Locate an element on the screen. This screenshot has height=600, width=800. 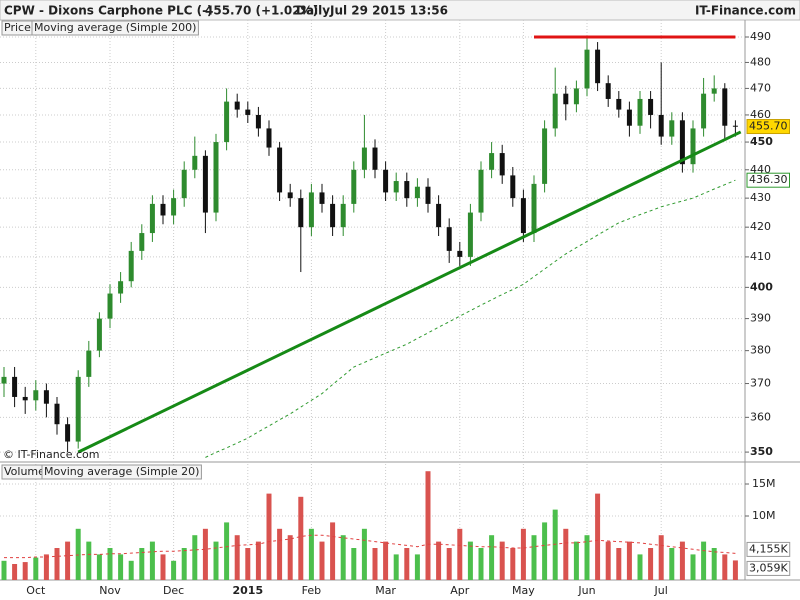
y-tick-label: 430 is located at coordinates (760, 197).